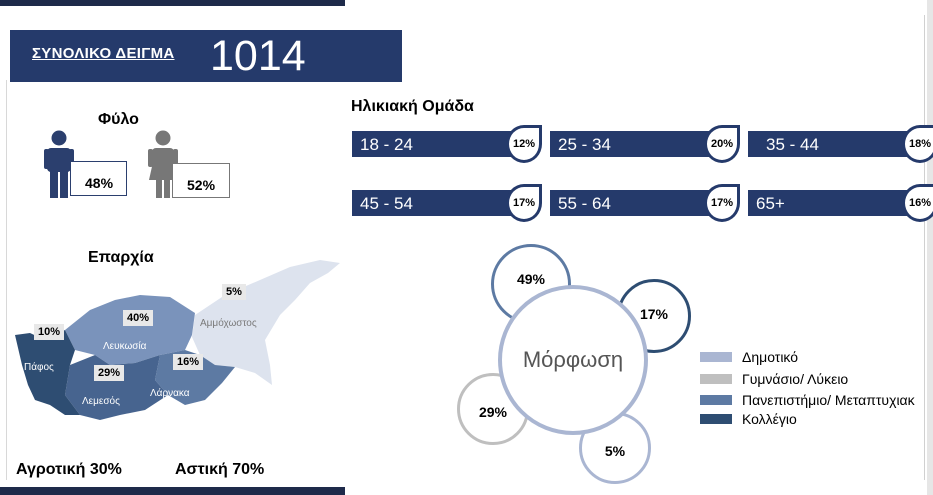 The width and height of the screenshot is (933, 495). What do you see at coordinates (828, 400) in the screenshot?
I see `legend-label: Πανεπιστήμιο/ Μεταπτυχιακ` at bounding box center [828, 400].